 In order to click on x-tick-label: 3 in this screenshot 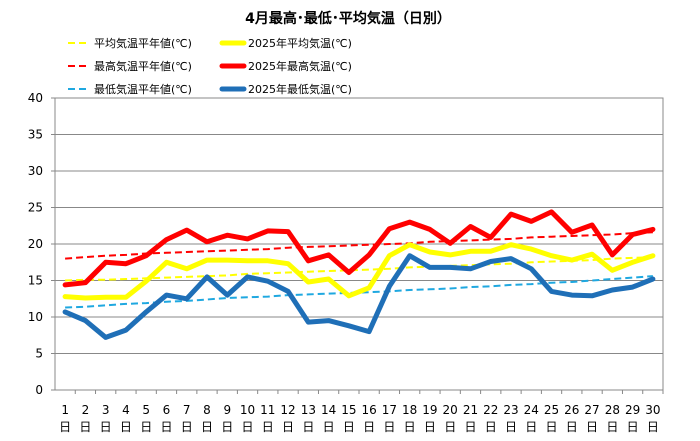, I will do `click(106, 410)`.